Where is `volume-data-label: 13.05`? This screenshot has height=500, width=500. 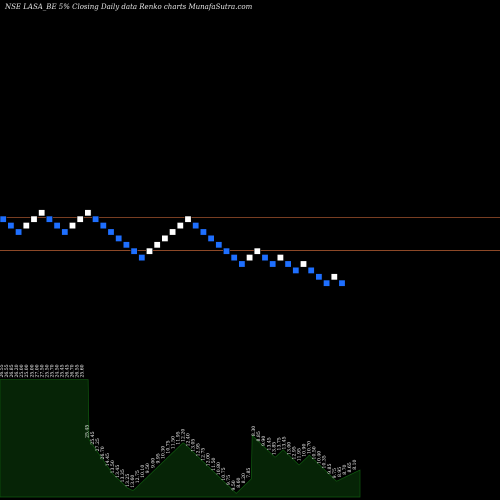
volume-data-label: 13.05 is located at coordinates (194, 445).